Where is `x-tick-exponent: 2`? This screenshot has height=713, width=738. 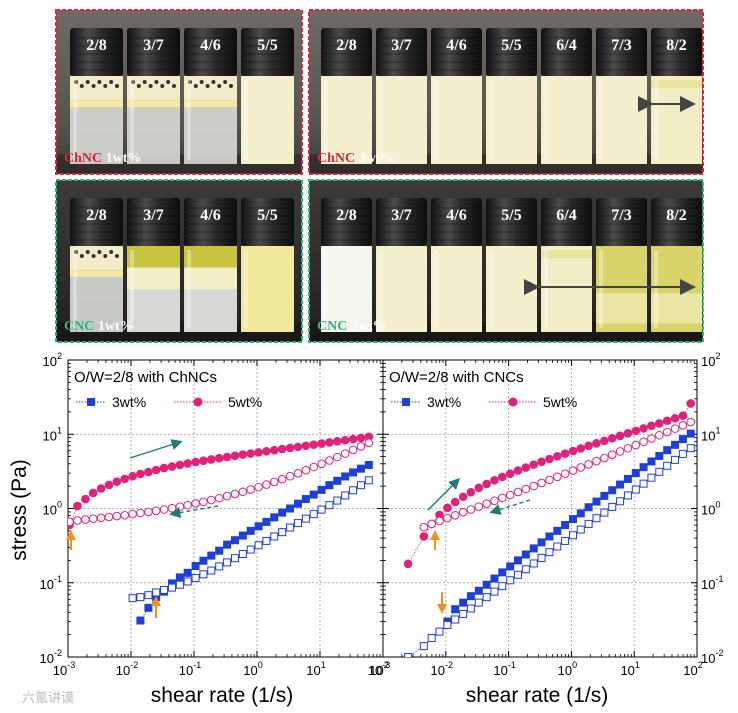 x-tick-exponent: 2 is located at coordinates (386, 665).